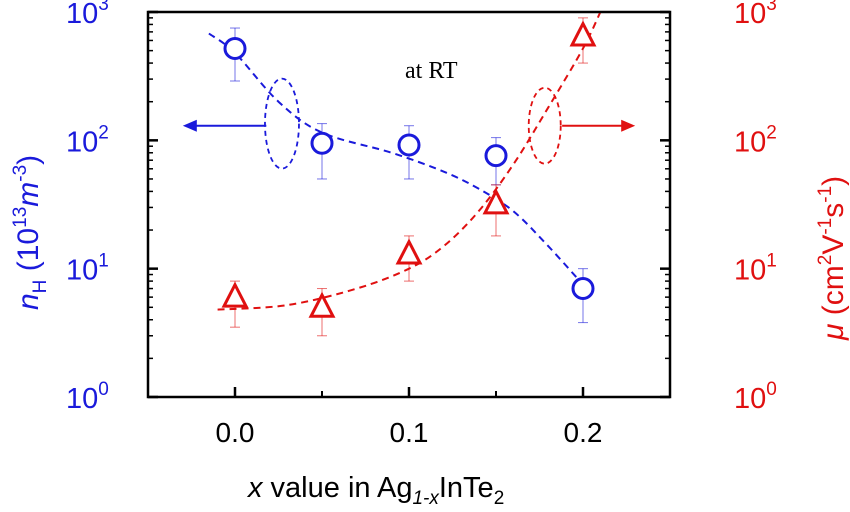 The width and height of the screenshot is (850, 512). I want to click on left-axis-arrow-head, so click(189, 125).